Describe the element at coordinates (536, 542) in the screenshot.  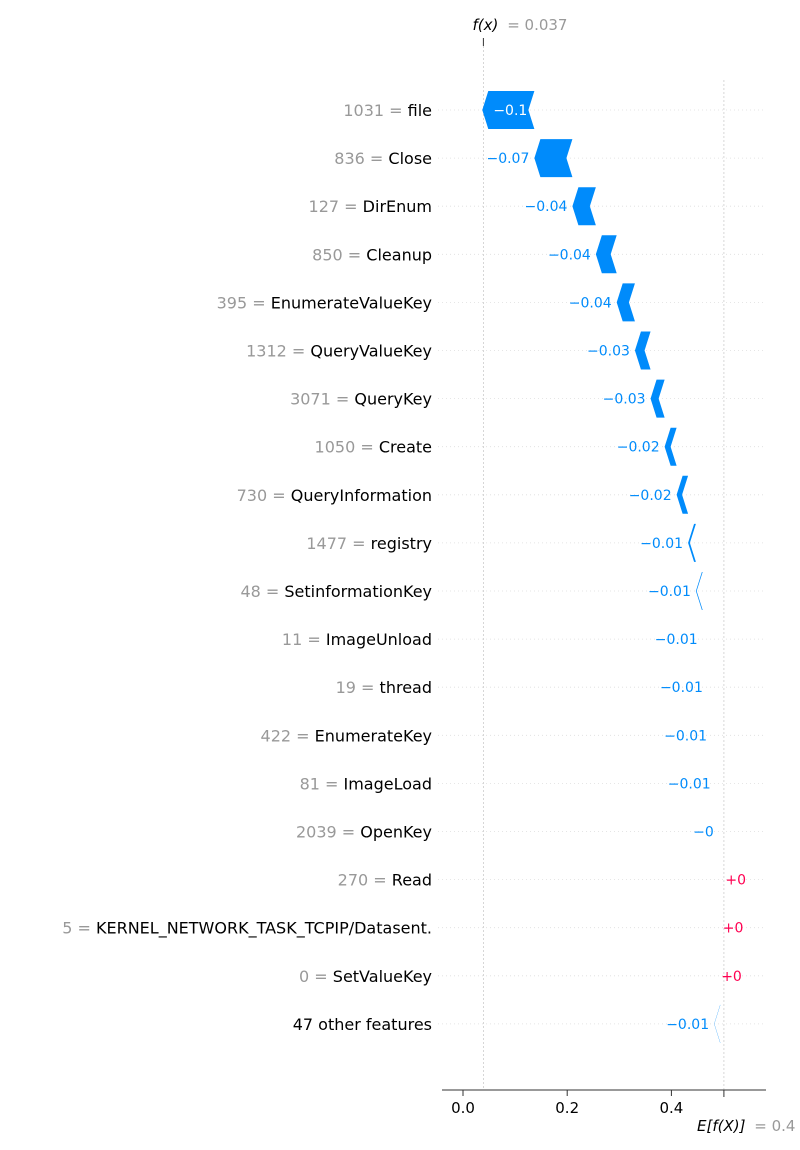
I see `feature-row: 1477 = registry −0.01` at that location.